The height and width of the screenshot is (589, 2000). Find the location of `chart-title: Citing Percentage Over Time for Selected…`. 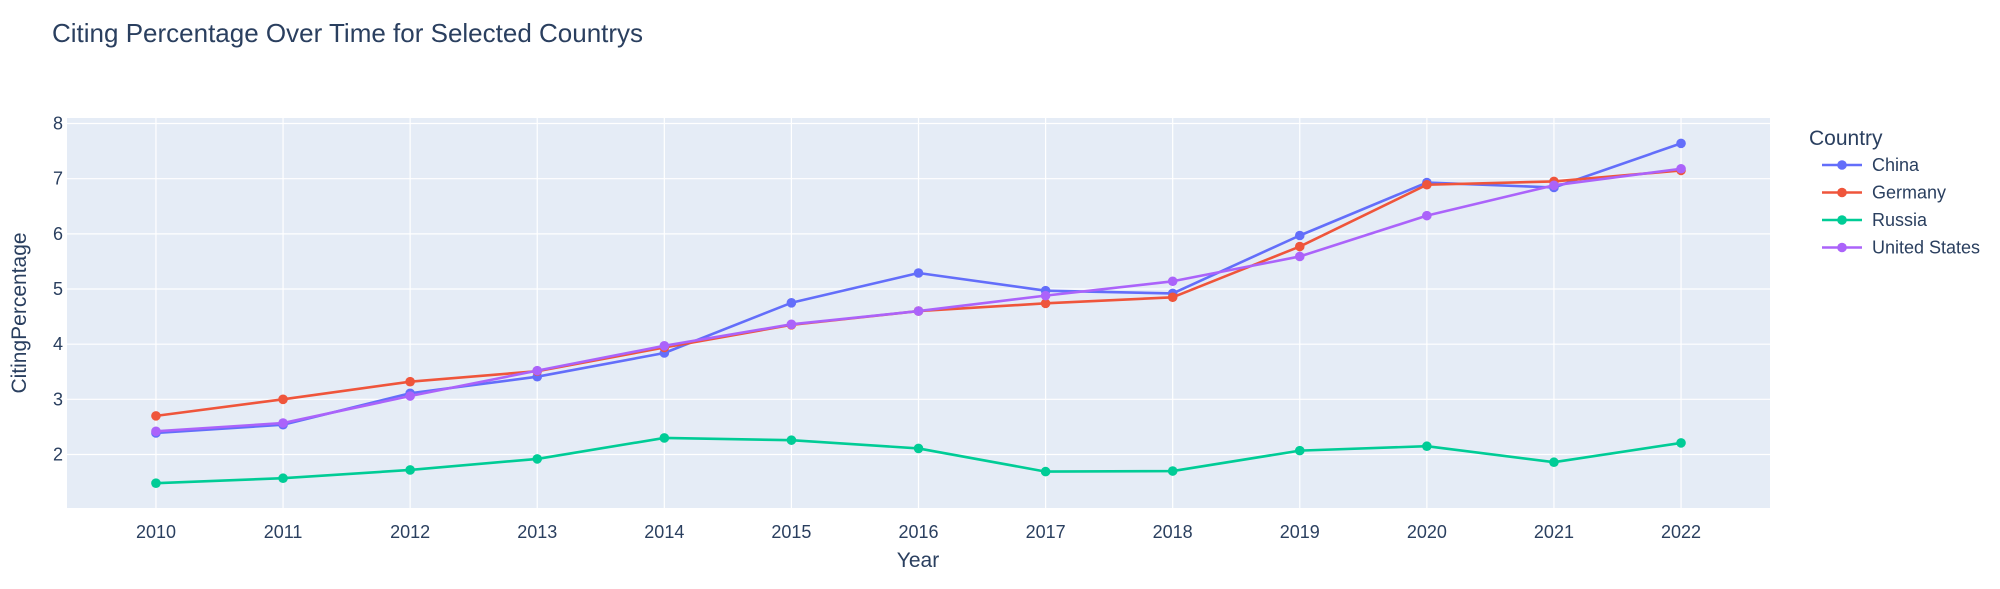

chart-title: Citing Percentage Over Time for Selected… is located at coordinates (348, 33).